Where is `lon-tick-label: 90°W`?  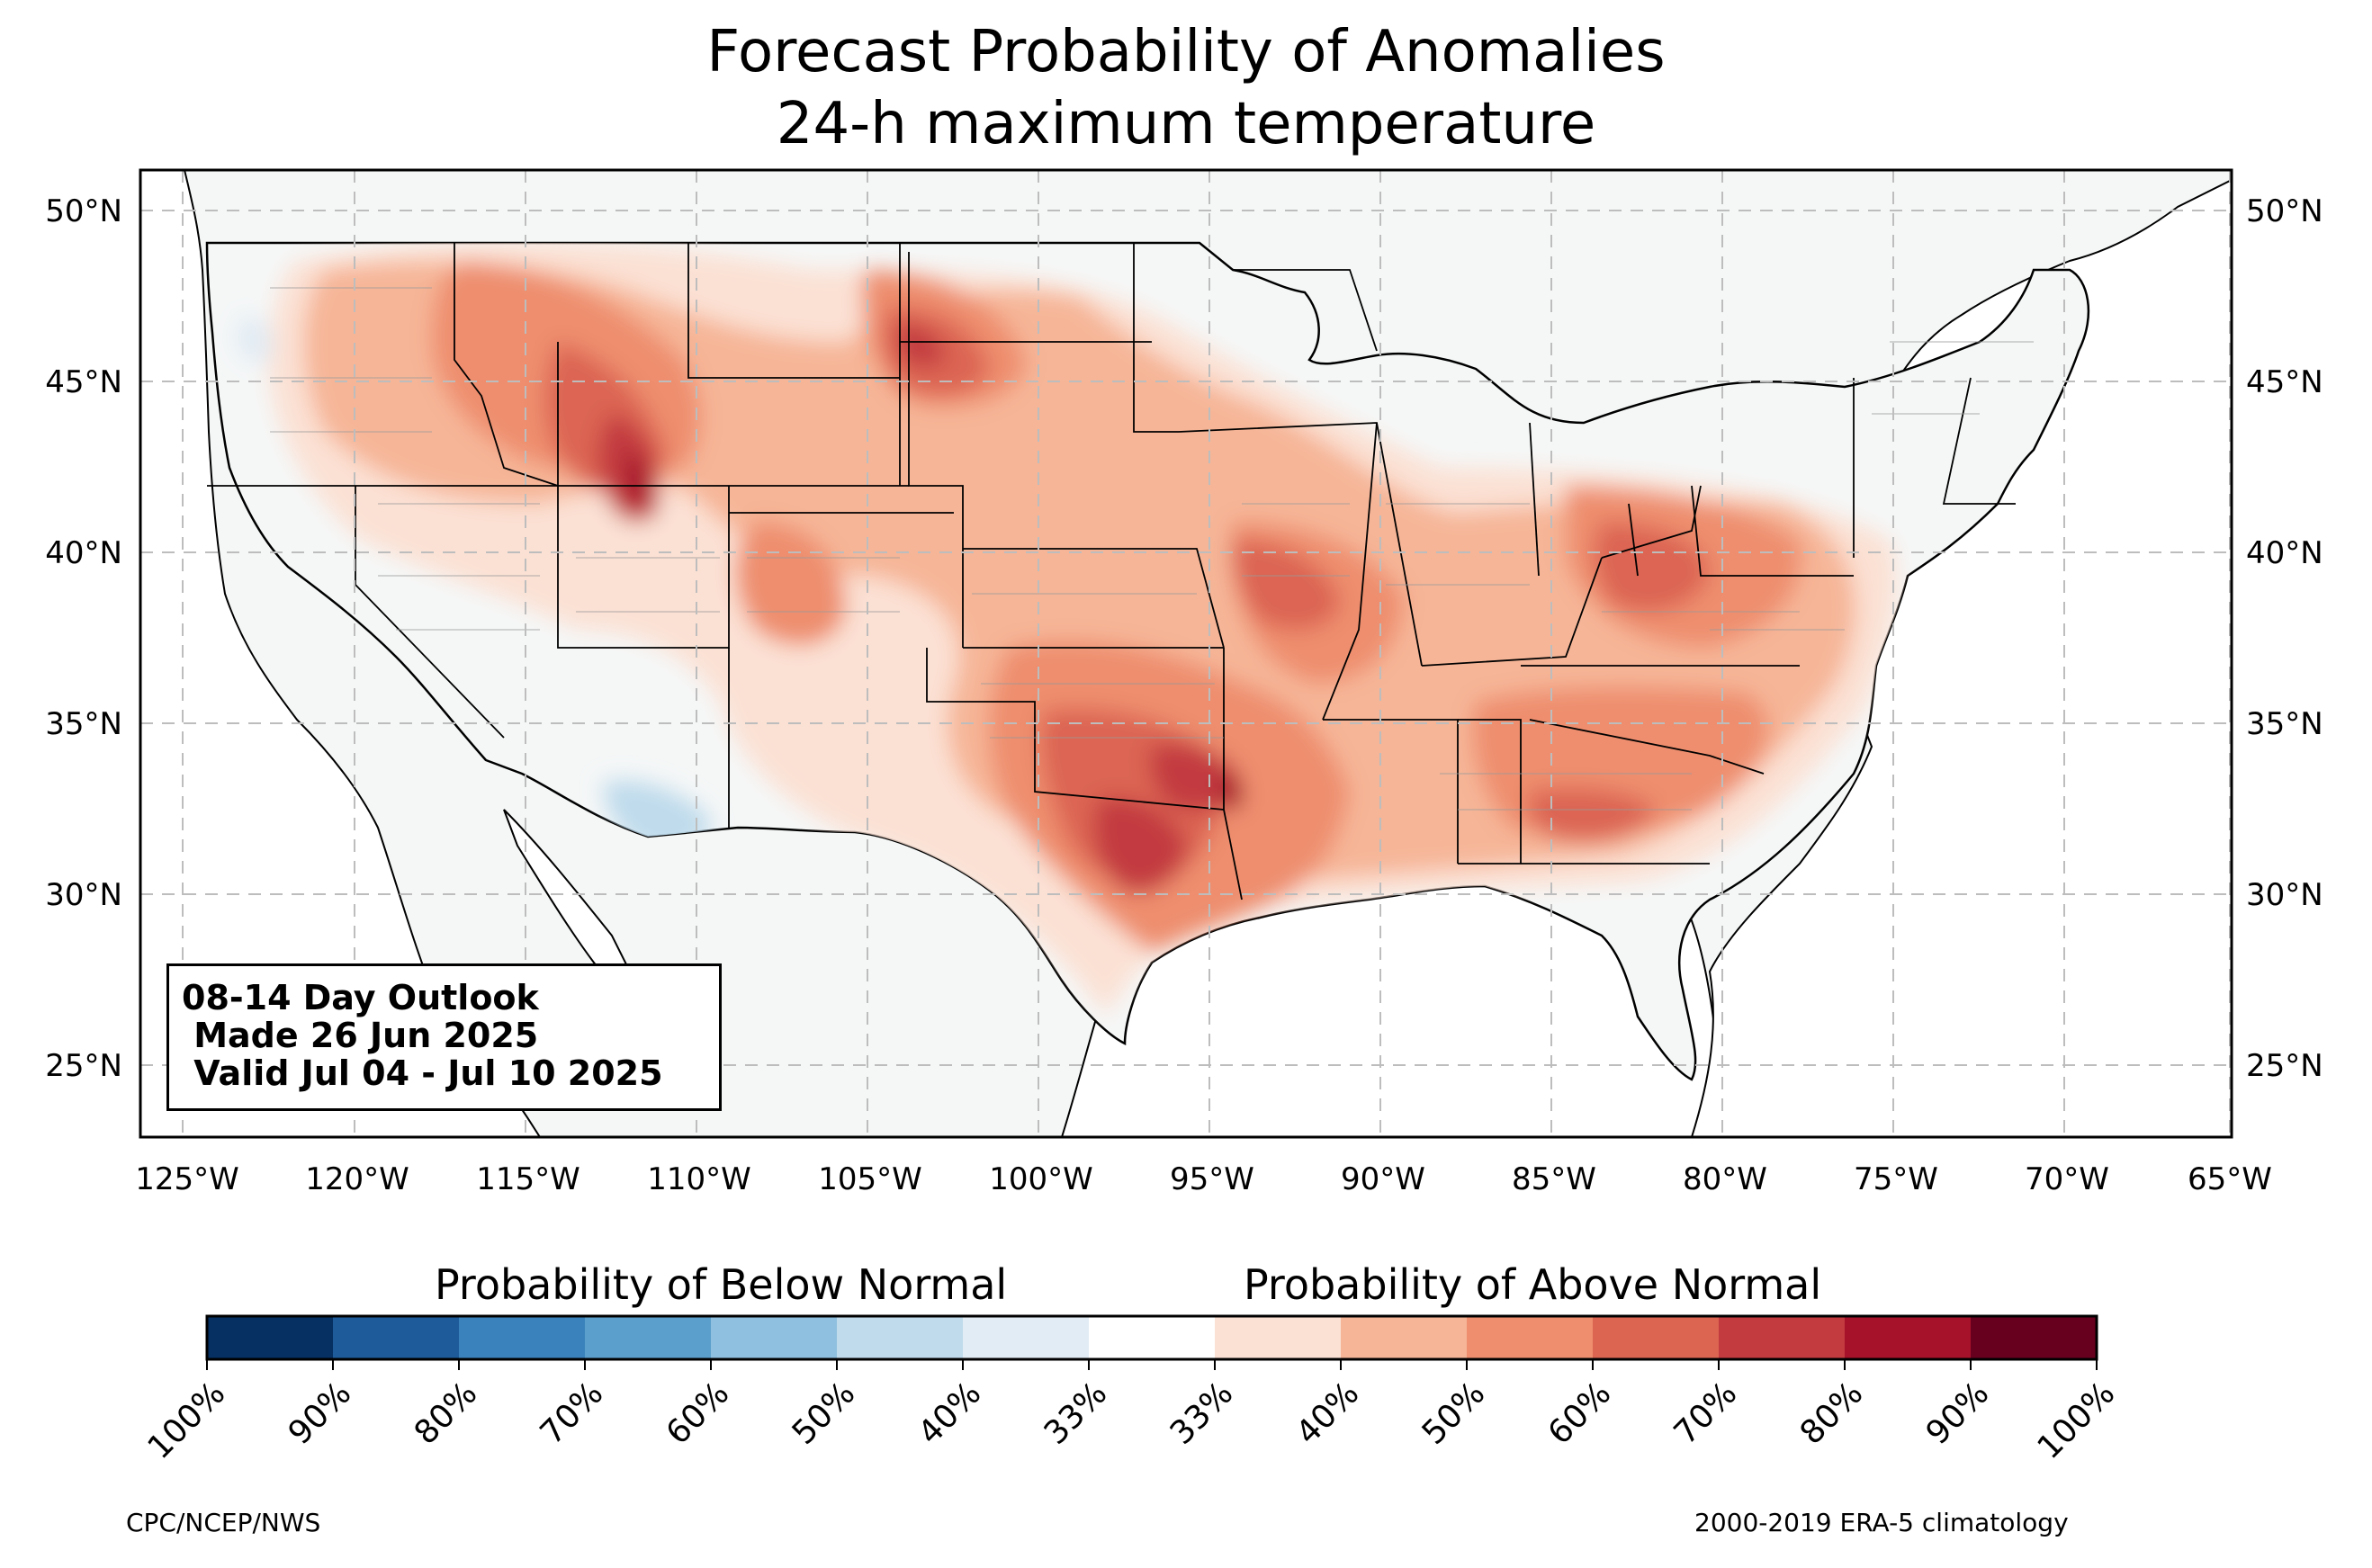 lon-tick-label: 90°W is located at coordinates (1383, 1179).